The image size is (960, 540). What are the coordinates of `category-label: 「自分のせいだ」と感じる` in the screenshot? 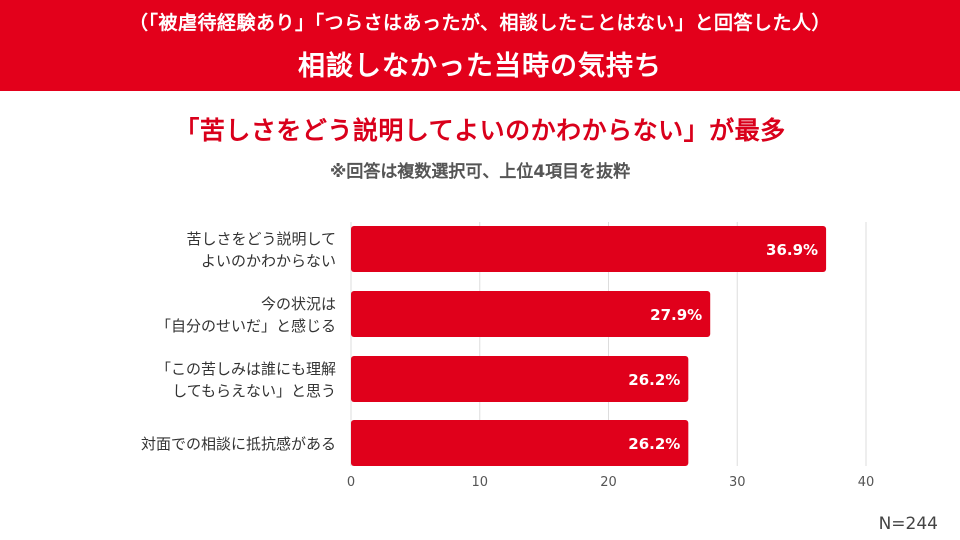 It's located at (246, 326).